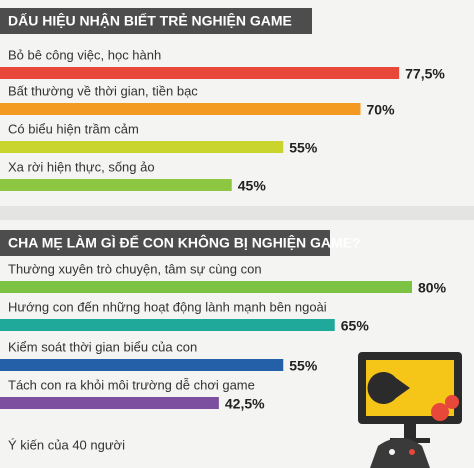  I want to click on game-illustration, so click(410, 410).